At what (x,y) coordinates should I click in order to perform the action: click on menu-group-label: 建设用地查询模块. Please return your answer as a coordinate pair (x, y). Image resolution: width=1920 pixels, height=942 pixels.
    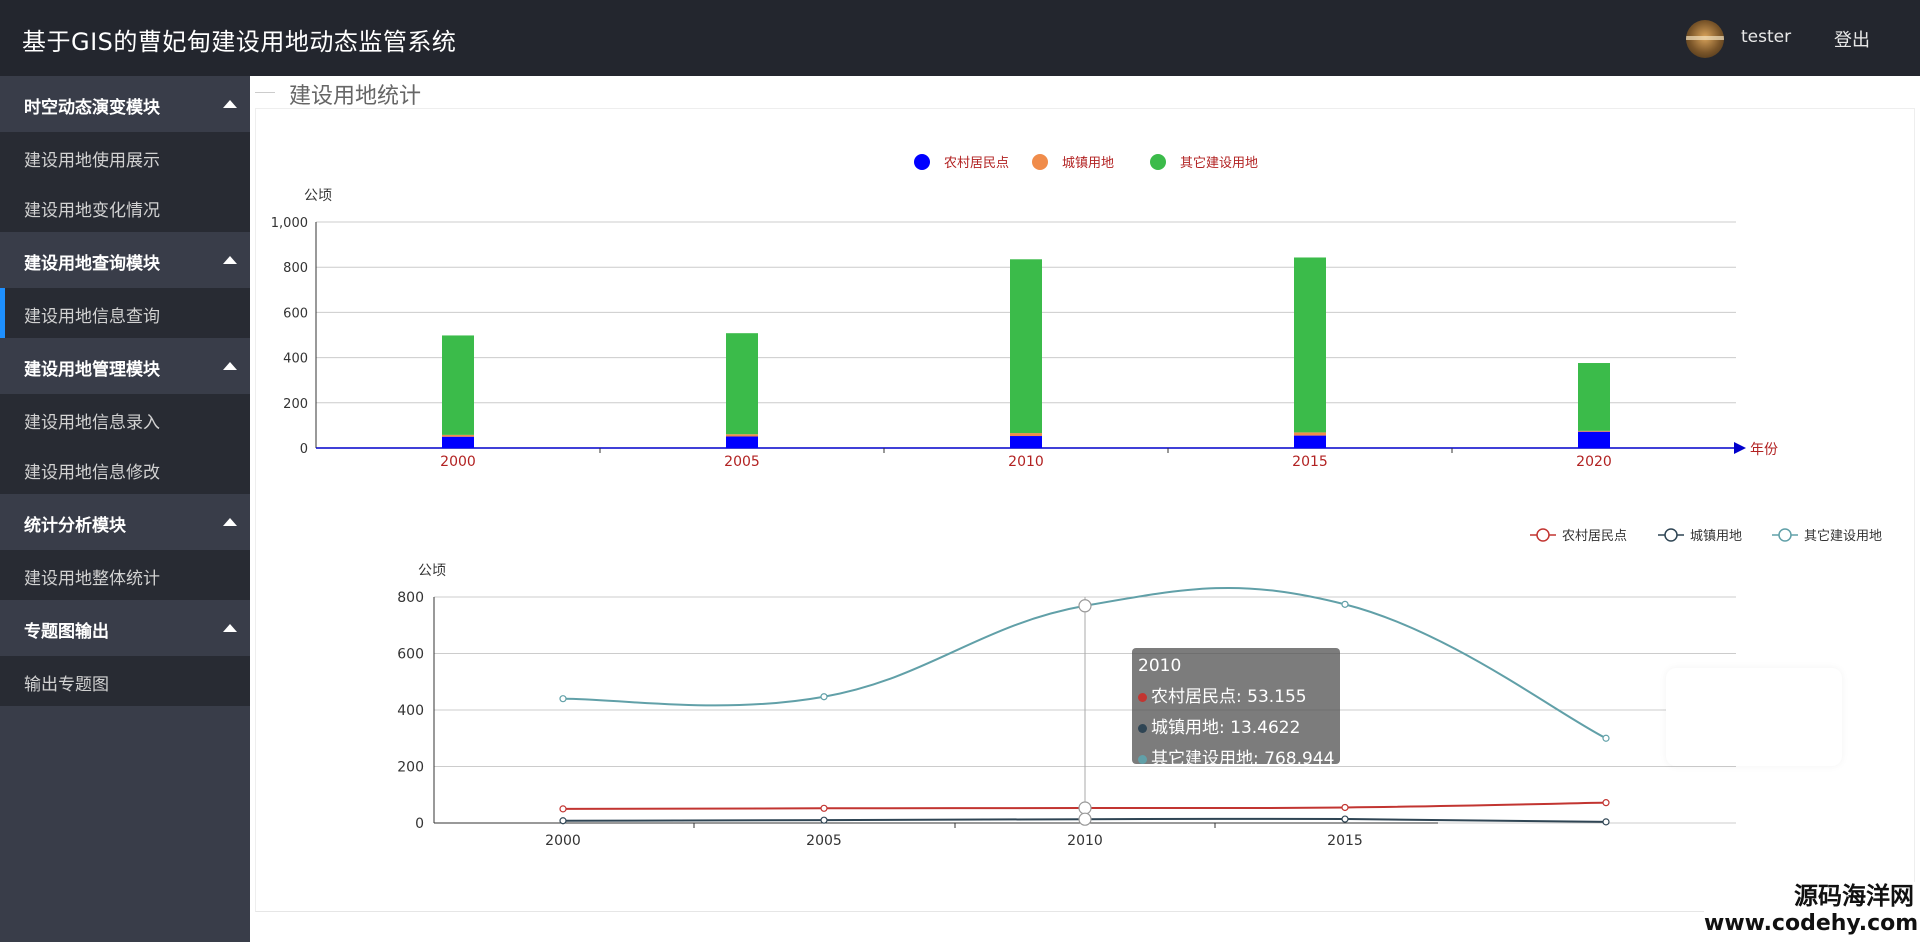
    Looking at the image, I should click on (92, 264).